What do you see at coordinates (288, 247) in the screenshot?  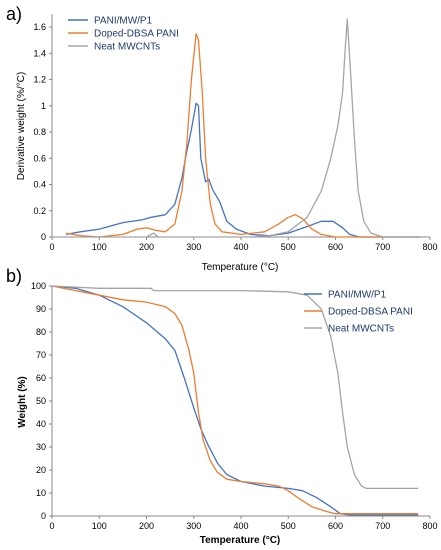 I see `panel-a-x-tick-label: 500` at bounding box center [288, 247].